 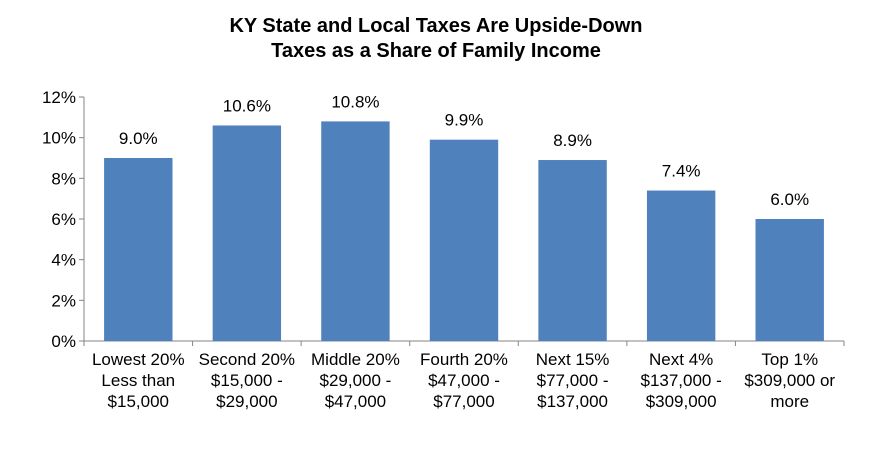 I want to click on category-label: Top 1% $309,000 or more, so click(x=789, y=380).